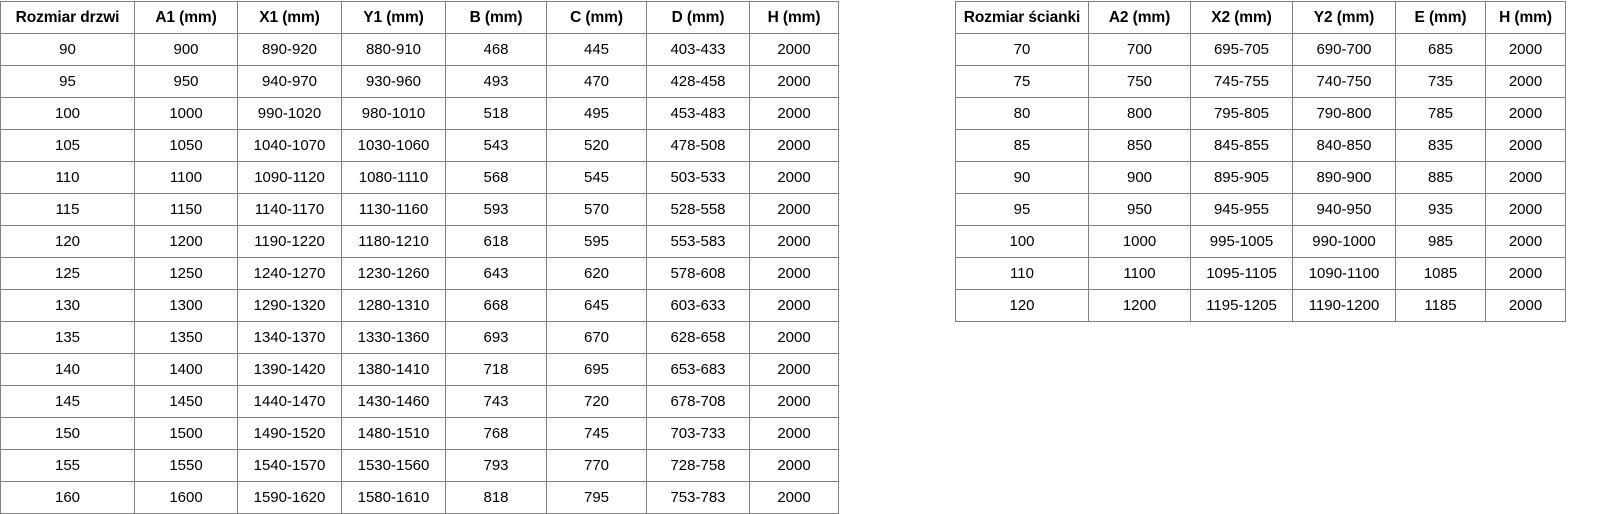  I want to click on table-cell: 795, so click(596, 497).